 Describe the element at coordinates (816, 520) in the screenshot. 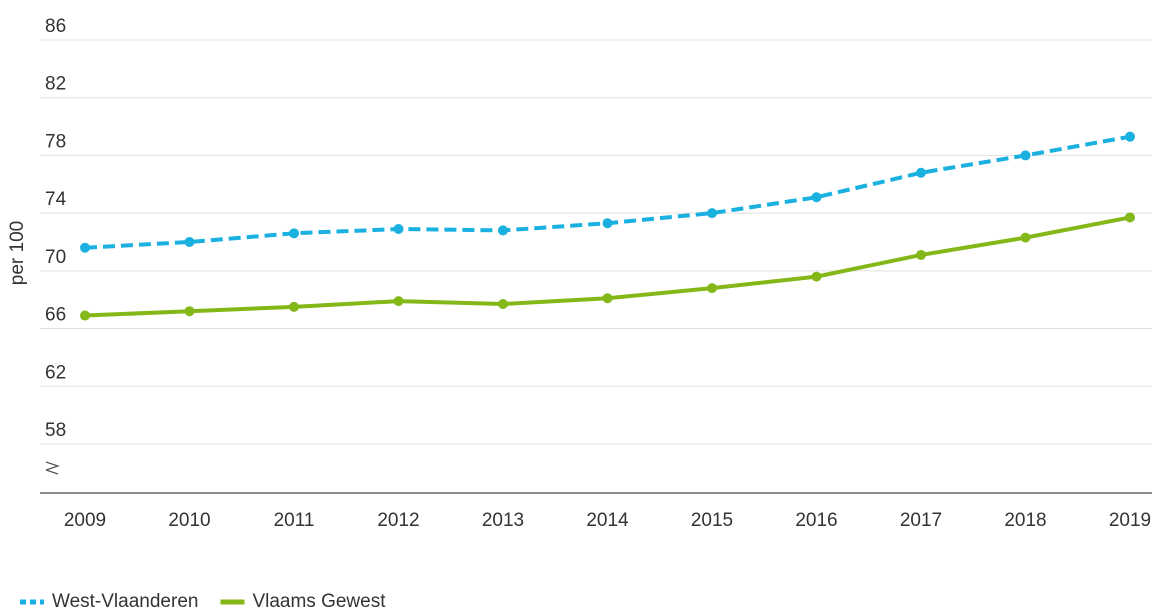

I see `x-tick-label: 2016` at that location.